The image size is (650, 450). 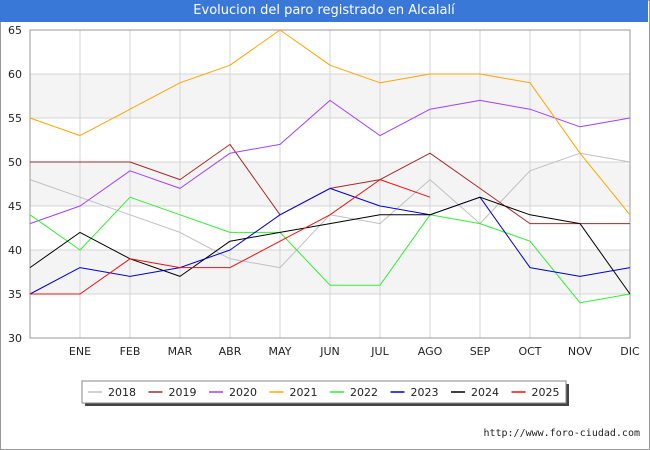 I want to click on x-tick-label: NOV, so click(x=580, y=351).